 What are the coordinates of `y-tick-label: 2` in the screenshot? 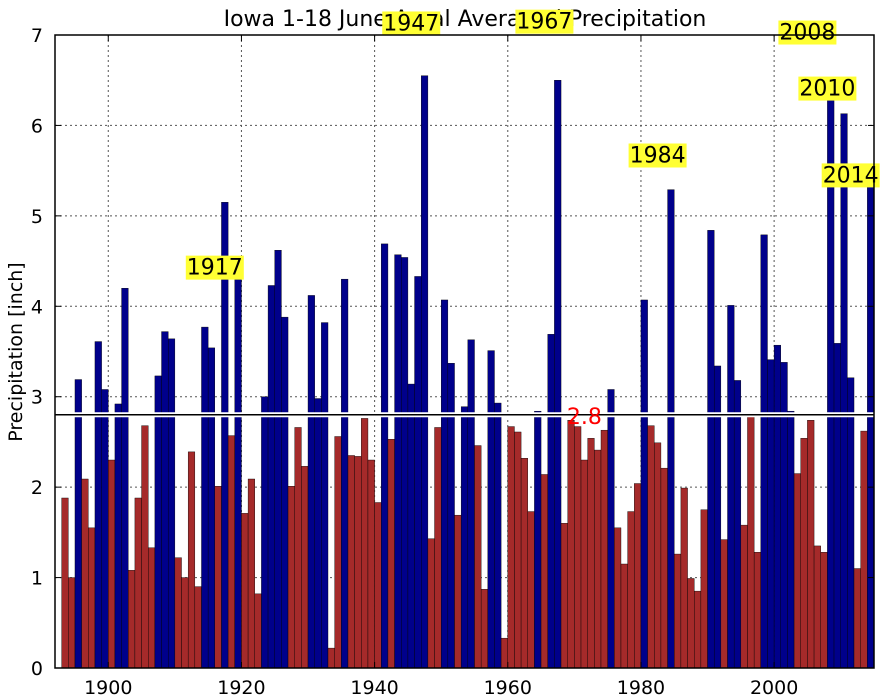 It's located at (37, 488).